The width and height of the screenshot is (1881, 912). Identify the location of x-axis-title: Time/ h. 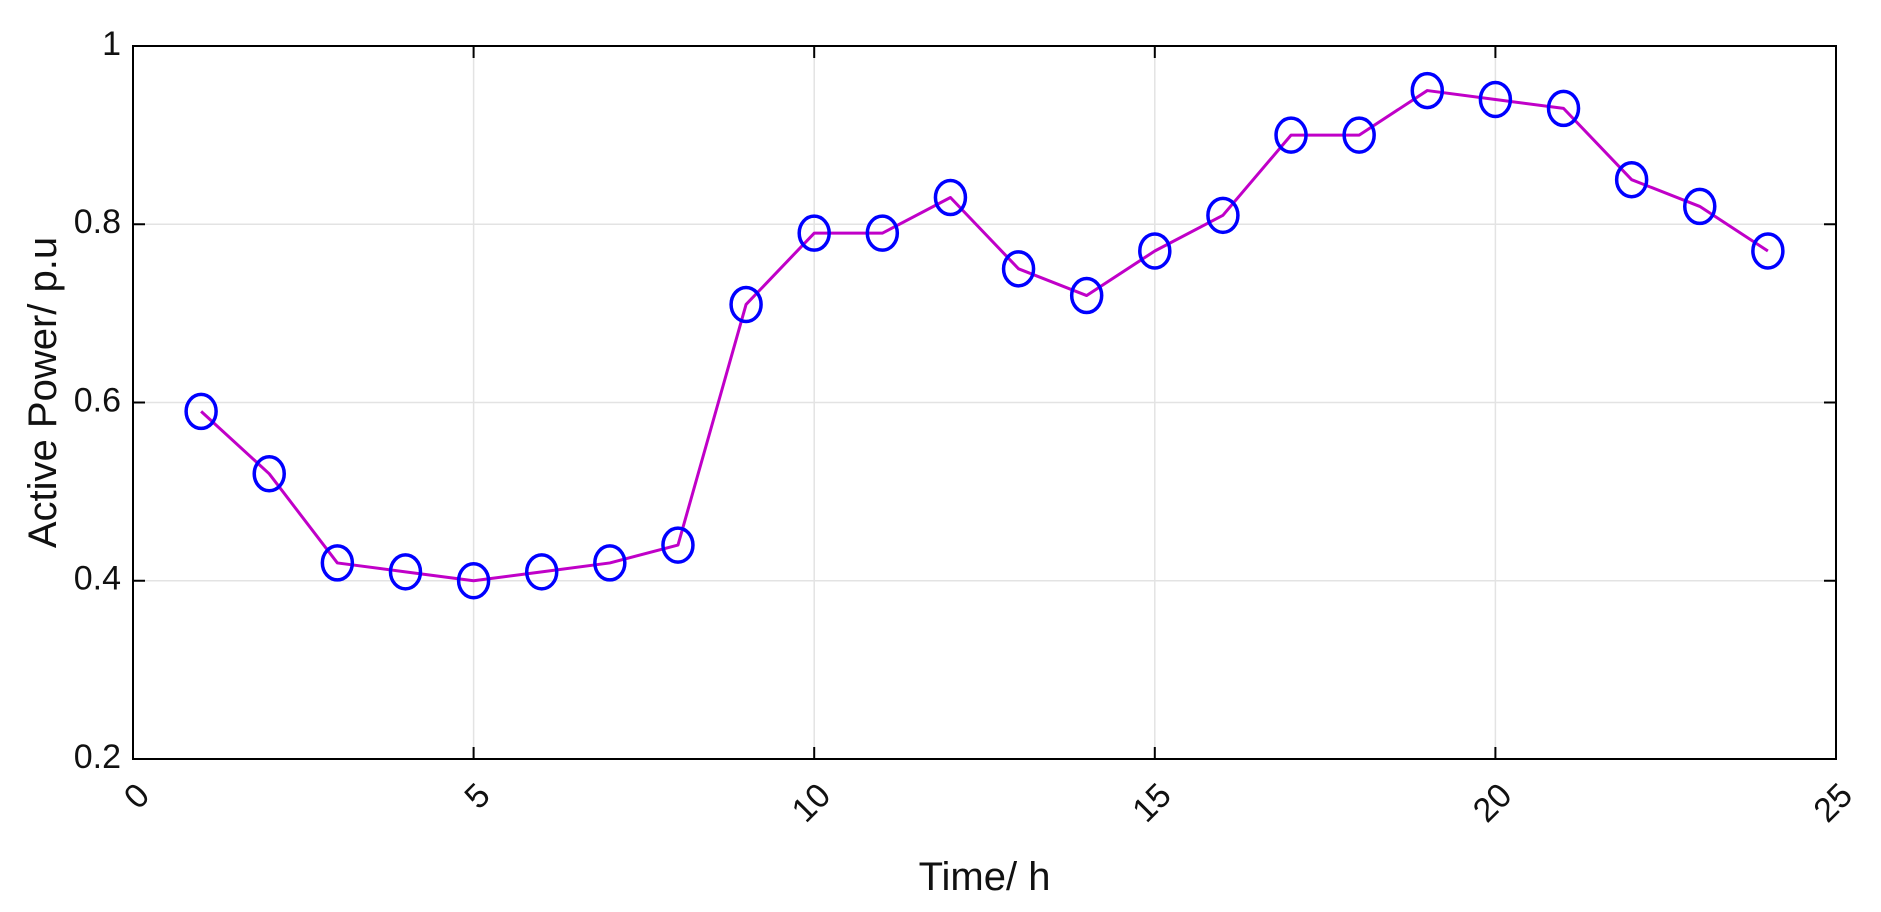
(985, 877).